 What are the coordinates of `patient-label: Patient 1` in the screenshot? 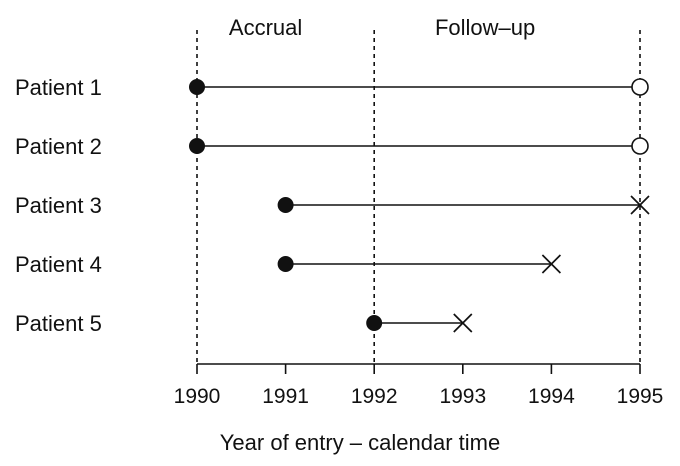 It's located at (58, 87).